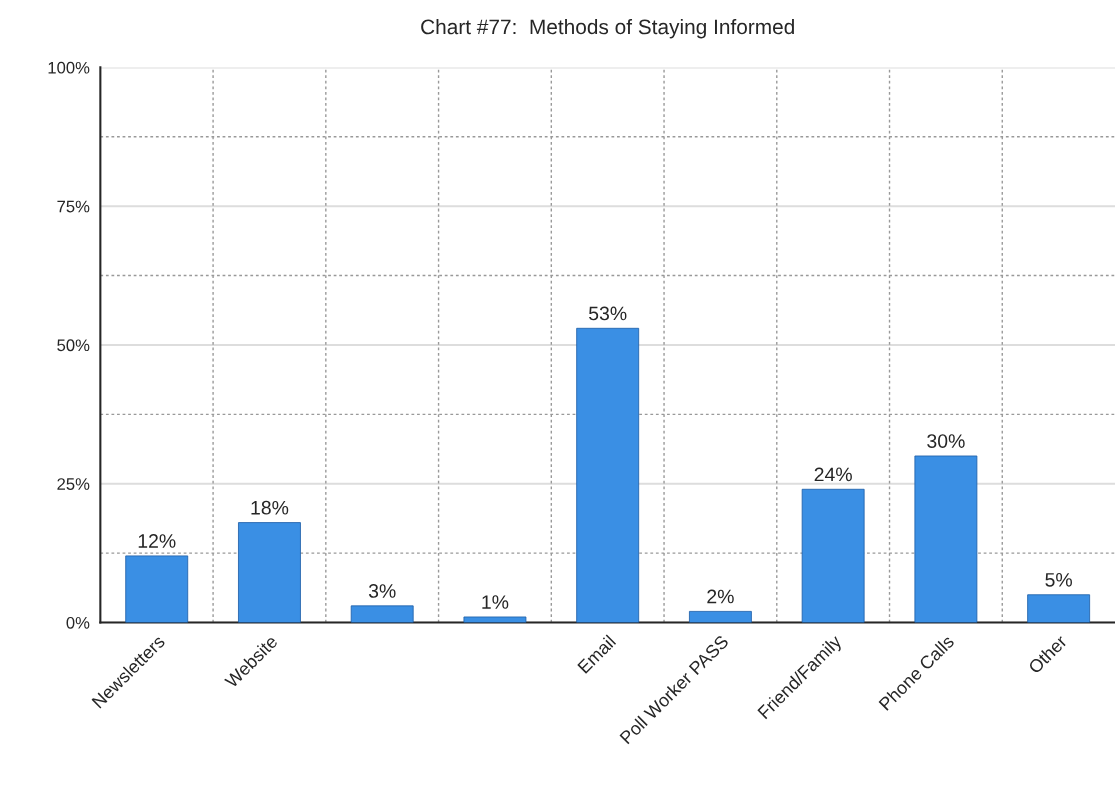 The height and width of the screenshot is (793, 1115). I want to click on data-label: 53%, so click(607, 313).